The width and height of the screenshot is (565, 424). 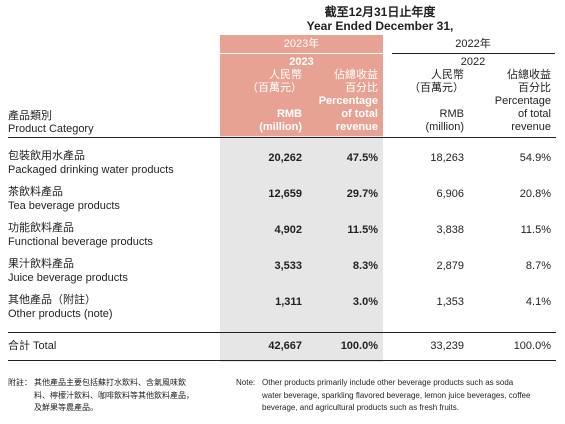 I want to click on cell-rmb-2023: 12,659, so click(x=285, y=194).